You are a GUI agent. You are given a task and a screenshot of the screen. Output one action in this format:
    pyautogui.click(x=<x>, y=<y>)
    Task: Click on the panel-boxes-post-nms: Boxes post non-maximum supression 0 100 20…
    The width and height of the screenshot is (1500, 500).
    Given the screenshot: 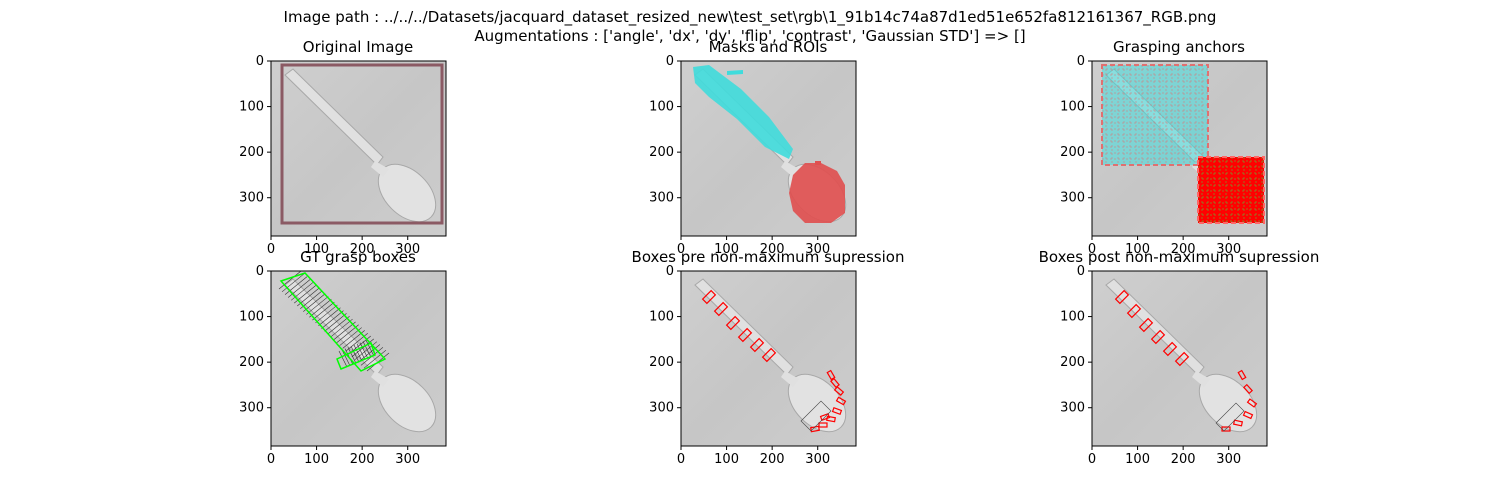 What is the action you would take?
    pyautogui.click(x=1179, y=357)
    